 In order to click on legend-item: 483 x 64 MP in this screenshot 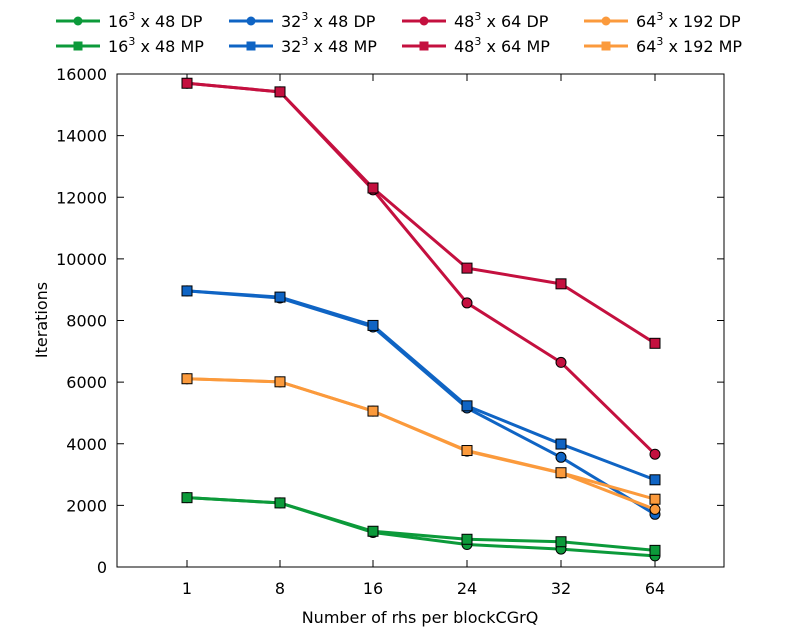, I will do `click(476, 45)`.